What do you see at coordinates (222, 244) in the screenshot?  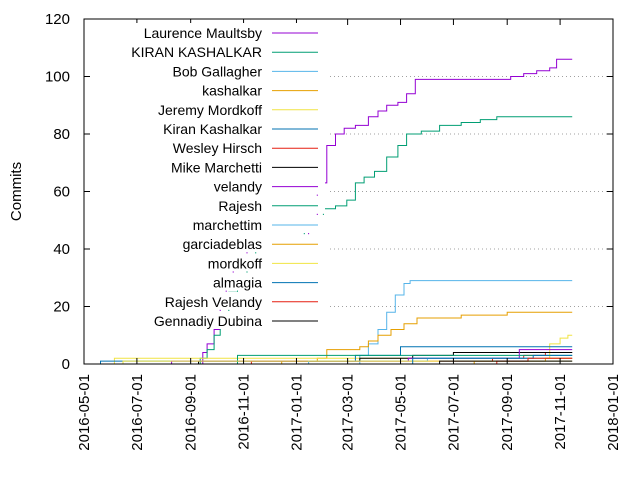 I see `legend-label: garciadeblas` at bounding box center [222, 244].